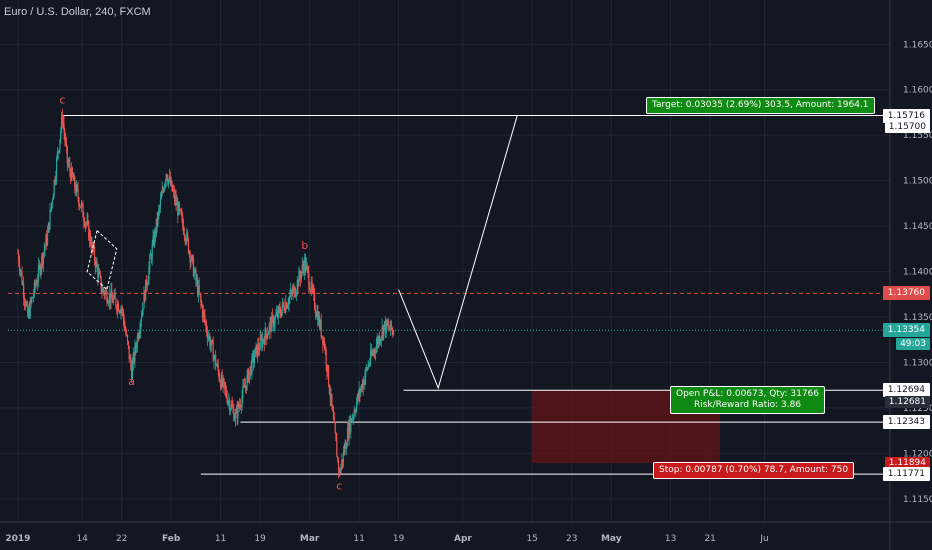  Describe the element at coordinates (17, 539) in the screenshot. I see `time-tick-label: 2019` at that location.